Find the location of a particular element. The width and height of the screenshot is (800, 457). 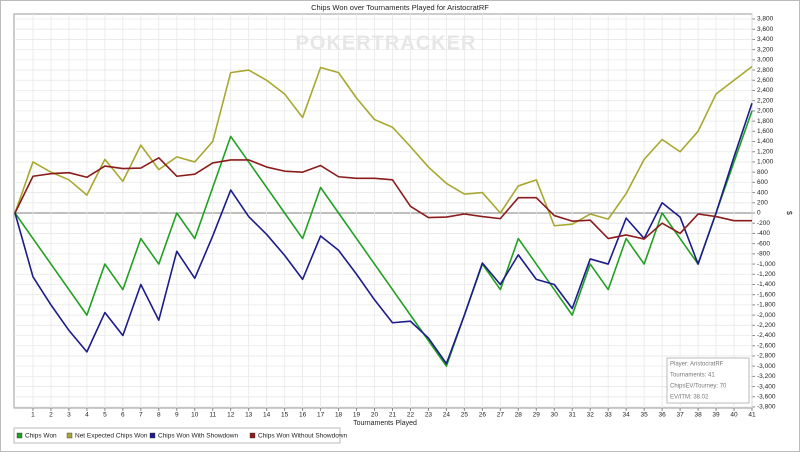

info-line: Player: AristocratRF is located at coordinates (697, 365).